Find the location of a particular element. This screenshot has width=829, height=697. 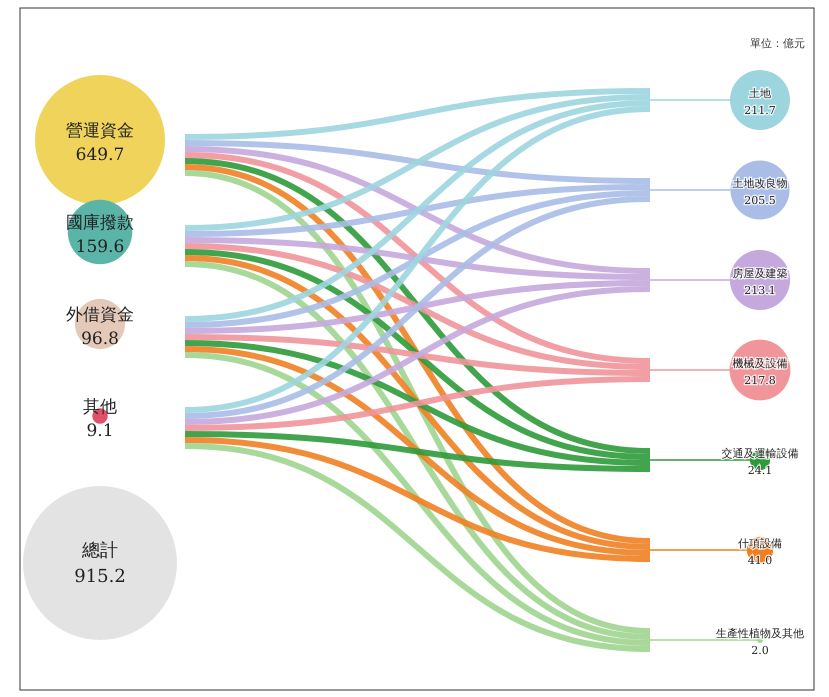

category-label: 其他 is located at coordinates (100, 407).